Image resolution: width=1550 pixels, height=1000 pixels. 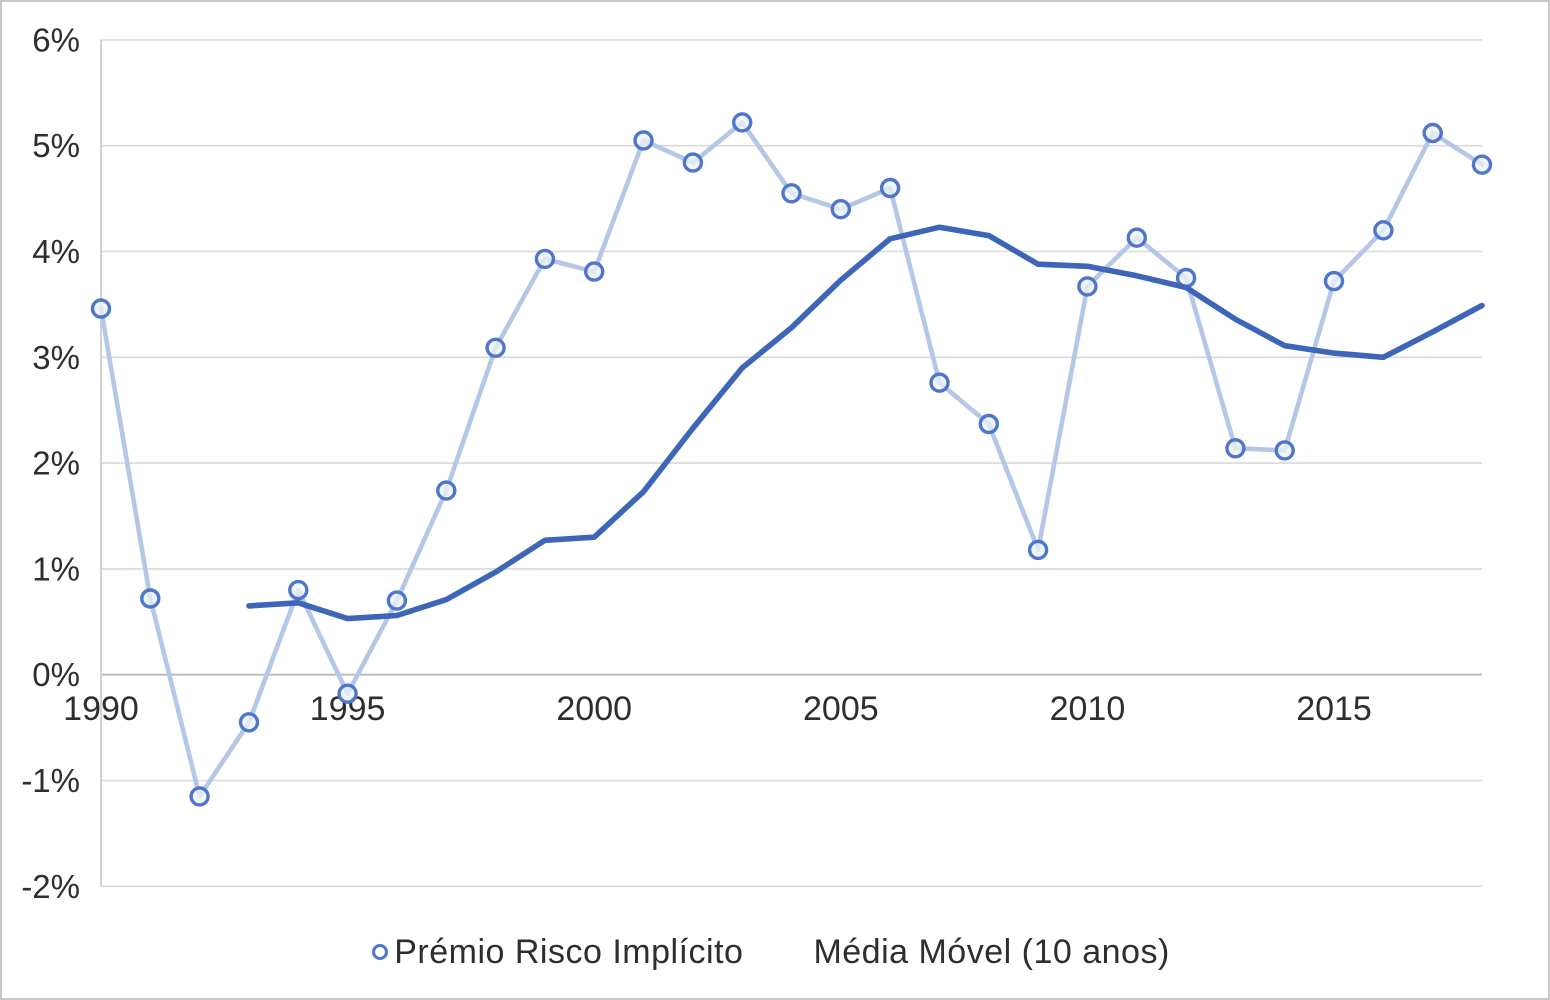 What do you see at coordinates (56, 674) in the screenshot?
I see `y-tick-label: 0%` at bounding box center [56, 674].